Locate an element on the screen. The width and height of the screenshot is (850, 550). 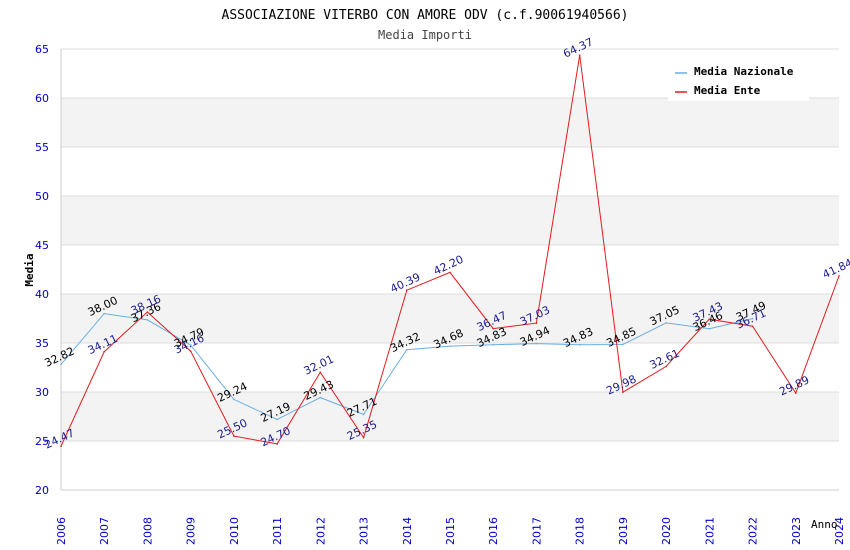
y-tick-label: 50 is located at coordinates (42, 196).